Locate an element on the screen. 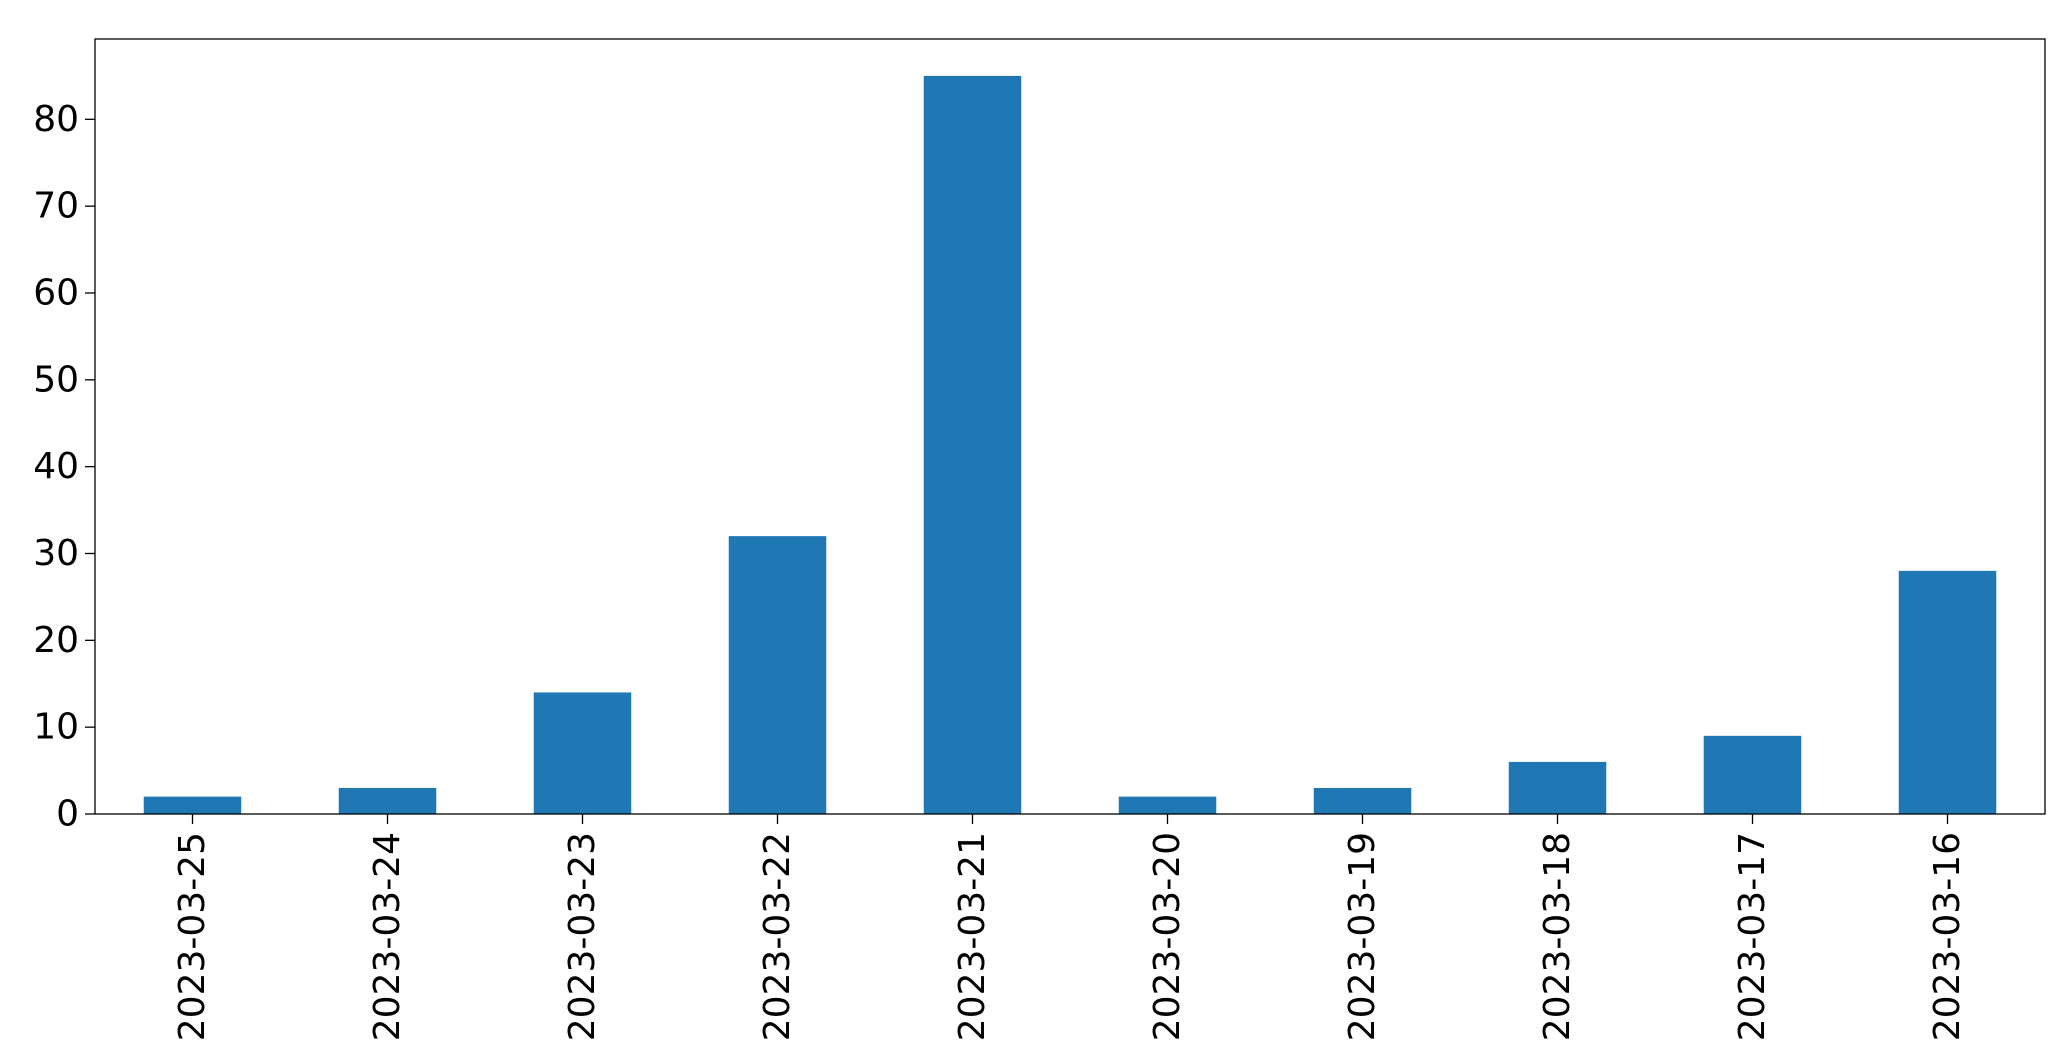 This screenshot has height=1061, width=2071. x-tick-label: 2023-03-18 is located at coordinates (1557, 936).